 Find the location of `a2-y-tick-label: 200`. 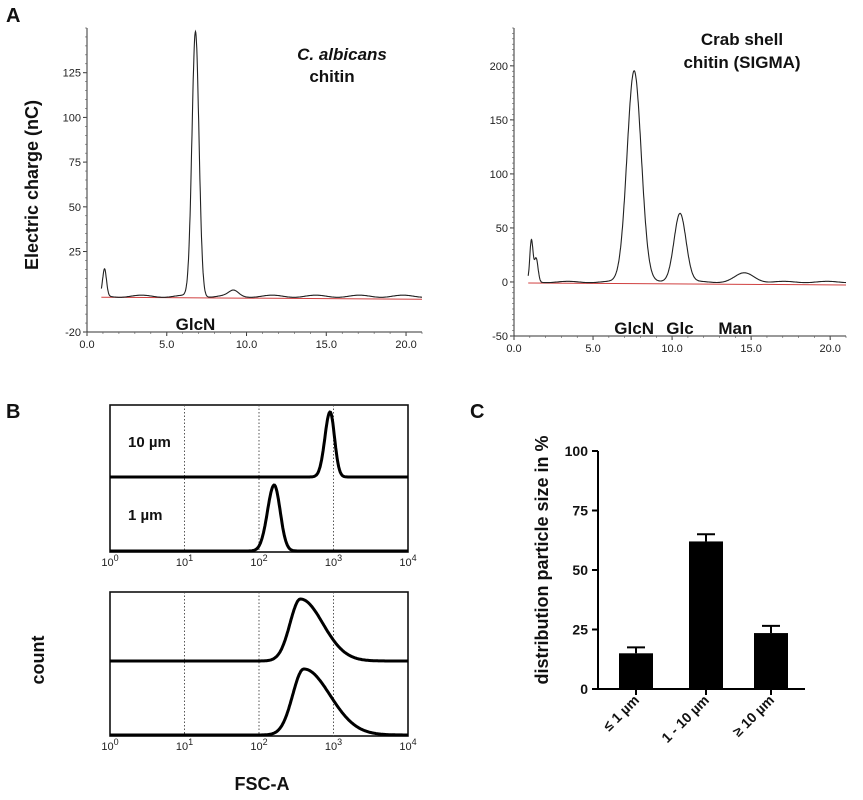

a2-y-tick-label: 200 is located at coordinates (499, 67).